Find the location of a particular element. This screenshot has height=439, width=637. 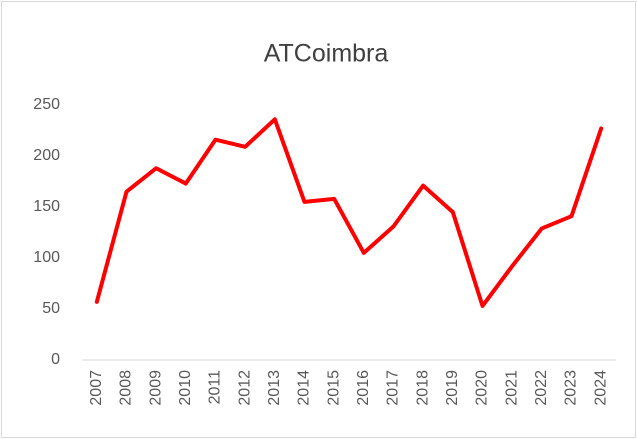

x-tick-label: 2023 is located at coordinates (571, 388).